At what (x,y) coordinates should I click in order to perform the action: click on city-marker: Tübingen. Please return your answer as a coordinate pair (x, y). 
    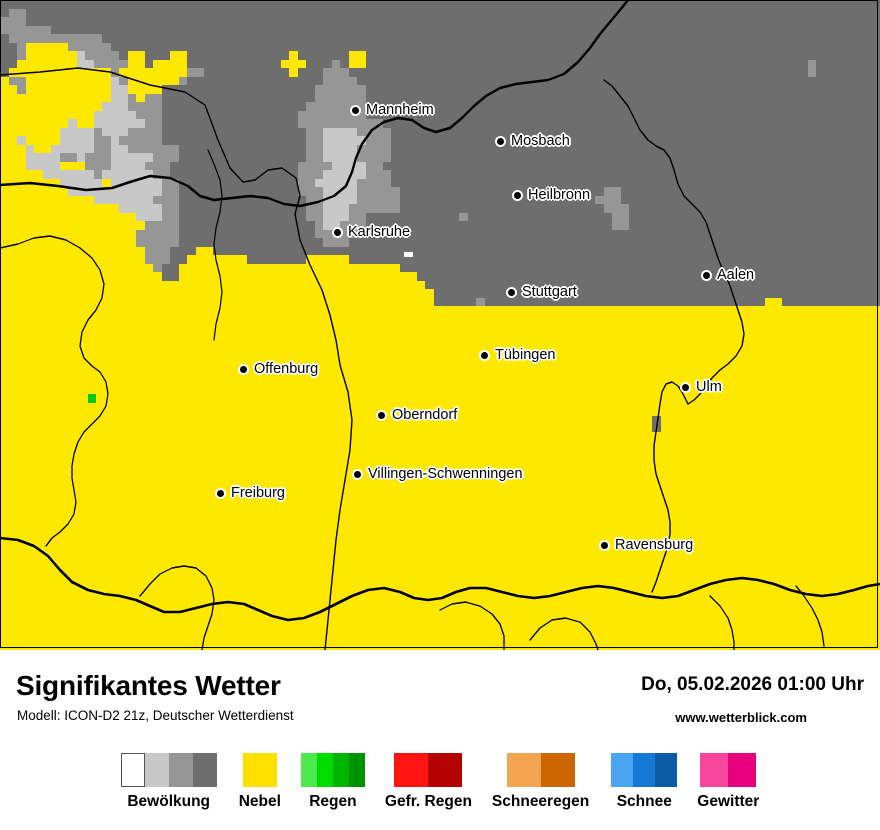
    Looking at the image, I should click on (518, 355).